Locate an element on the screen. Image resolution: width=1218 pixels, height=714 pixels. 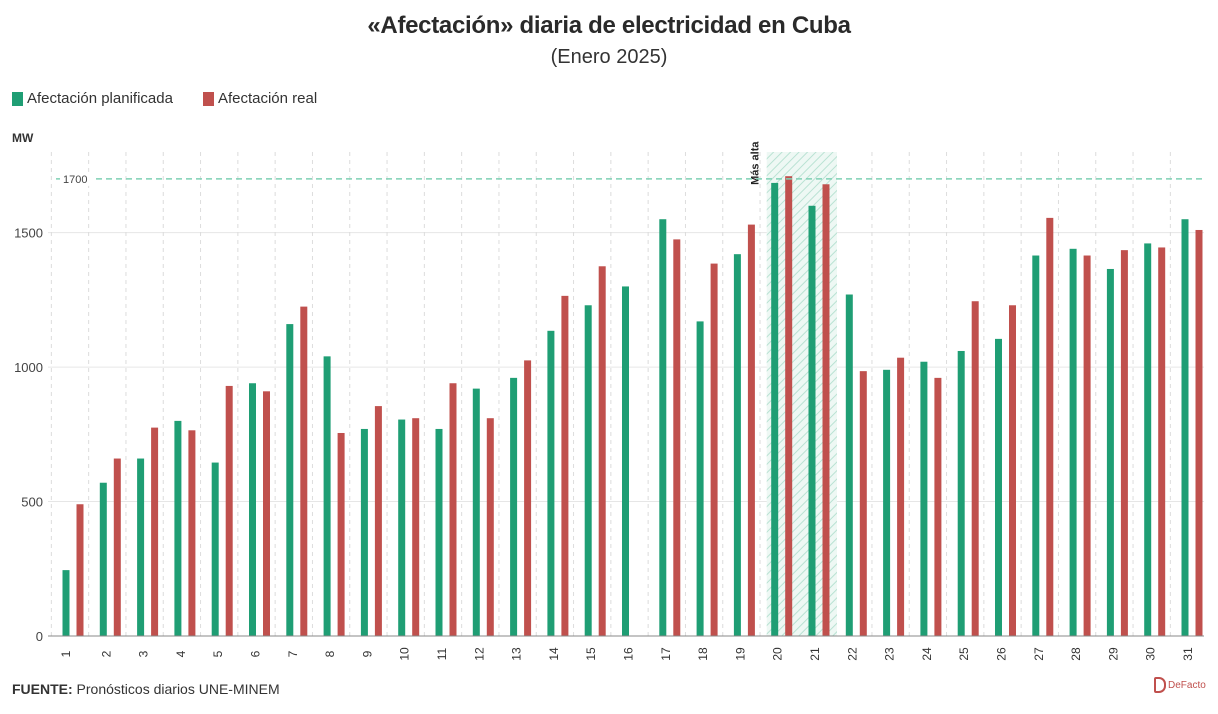
x-tick-label: 7 is located at coordinates (293, 653).